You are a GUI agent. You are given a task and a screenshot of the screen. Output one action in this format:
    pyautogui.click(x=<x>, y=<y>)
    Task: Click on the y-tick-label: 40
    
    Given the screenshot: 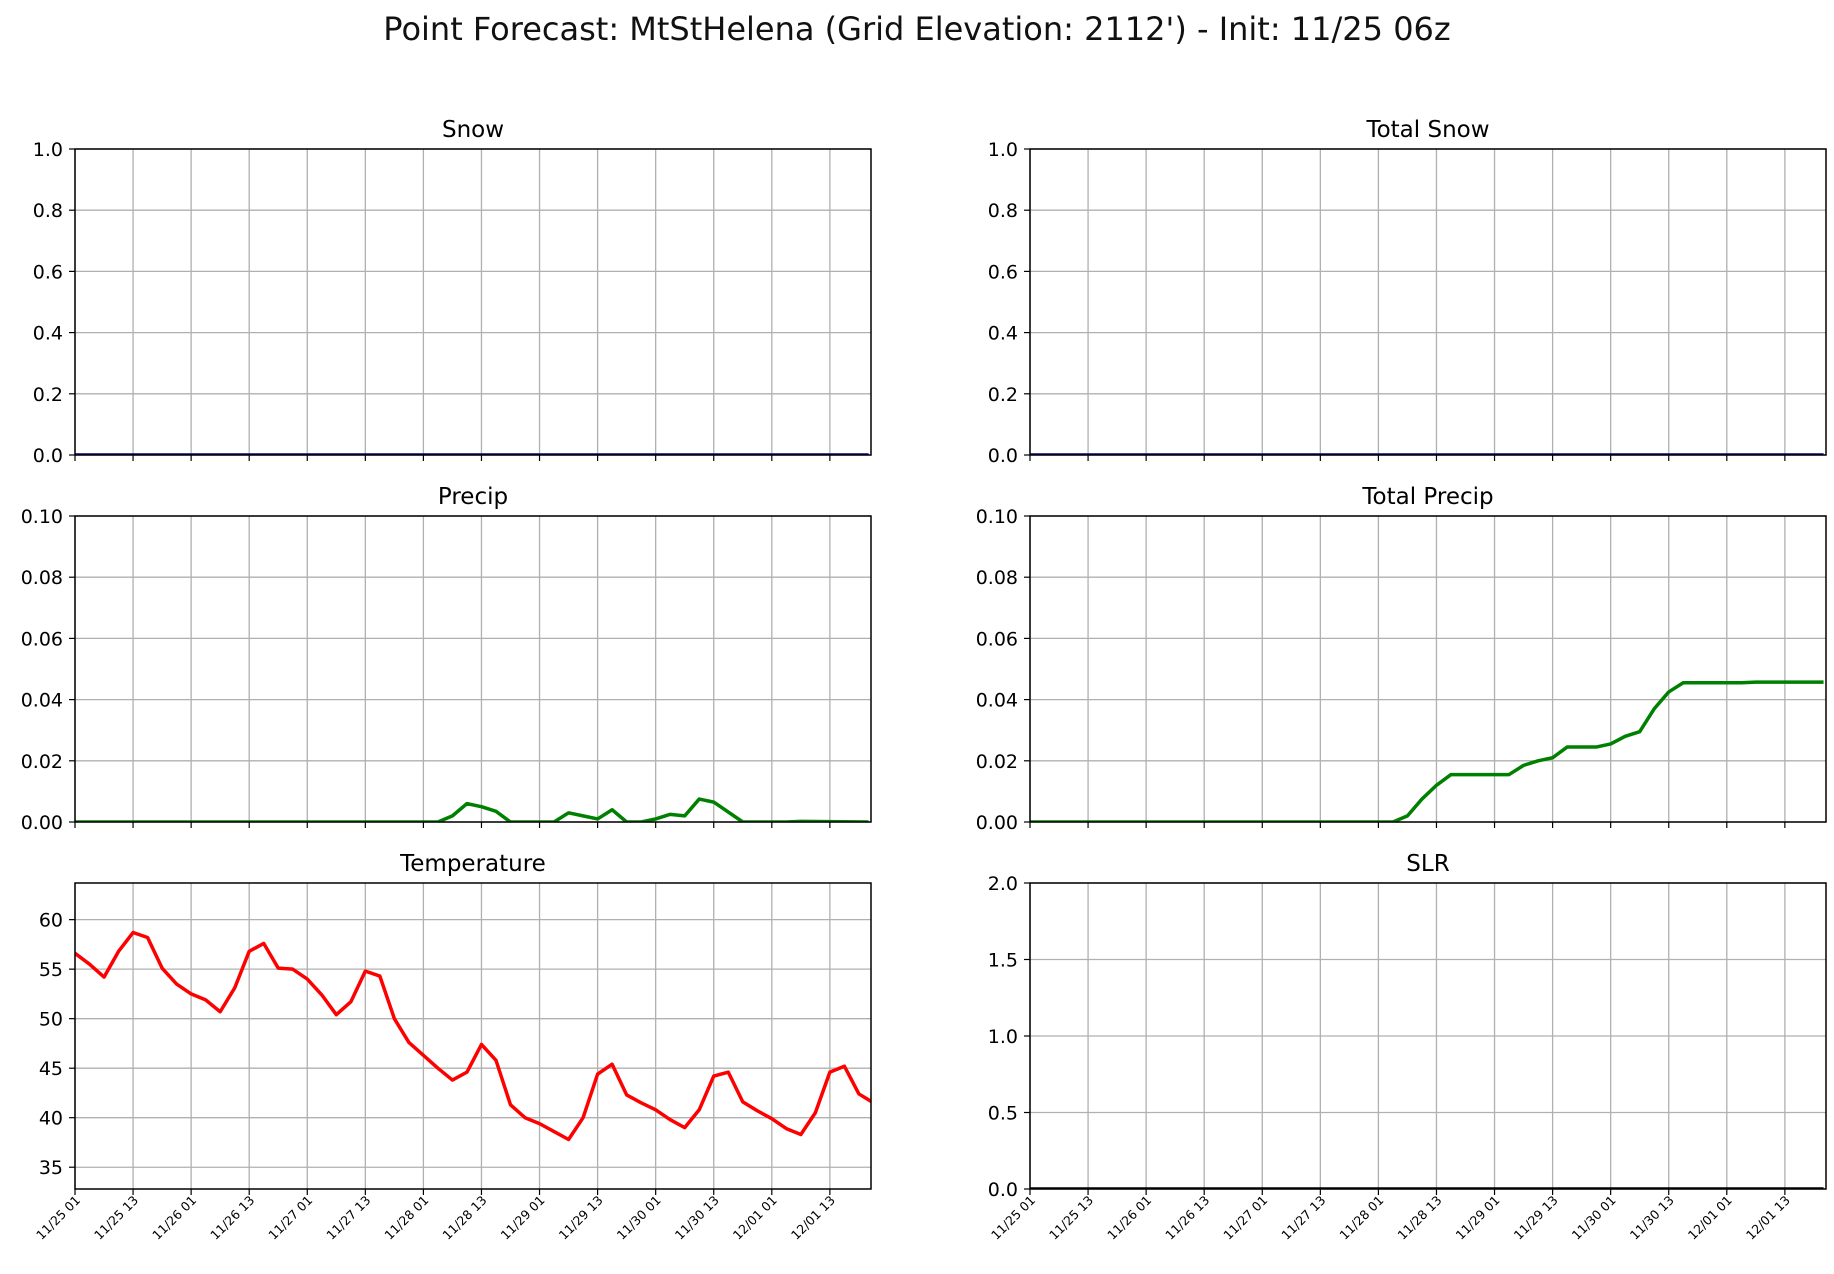 What is the action you would take?
    pyautogui.click(x=51, y=1119)
    